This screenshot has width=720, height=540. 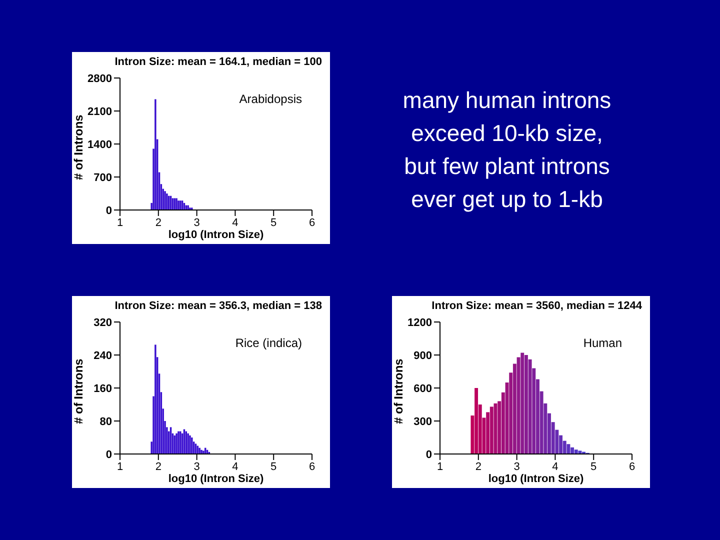 What do you see at coordinates (507, 199) in the screenshot?
I see `text: ever get up to 1-kb` at bounding box center [507, 199].